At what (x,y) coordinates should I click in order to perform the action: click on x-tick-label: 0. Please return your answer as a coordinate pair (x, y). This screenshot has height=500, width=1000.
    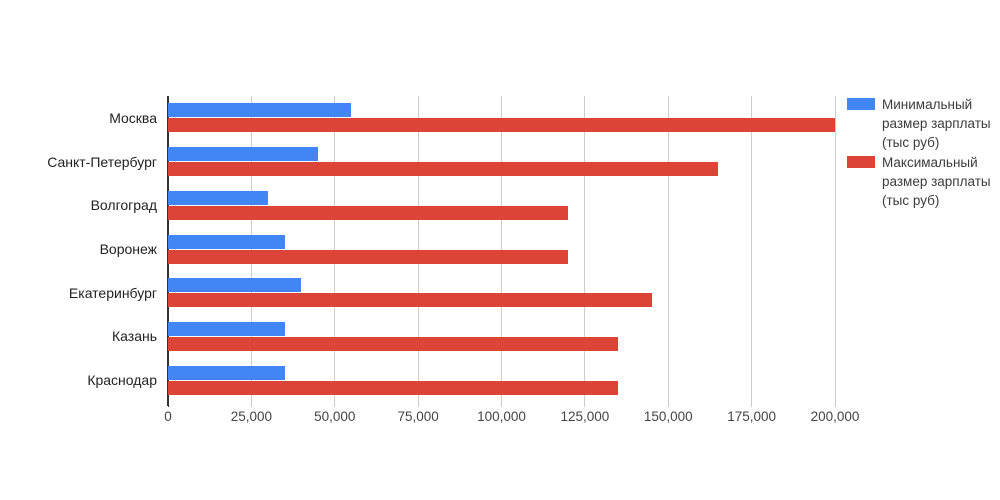
    Looking at the image, I should click on (168, 416).